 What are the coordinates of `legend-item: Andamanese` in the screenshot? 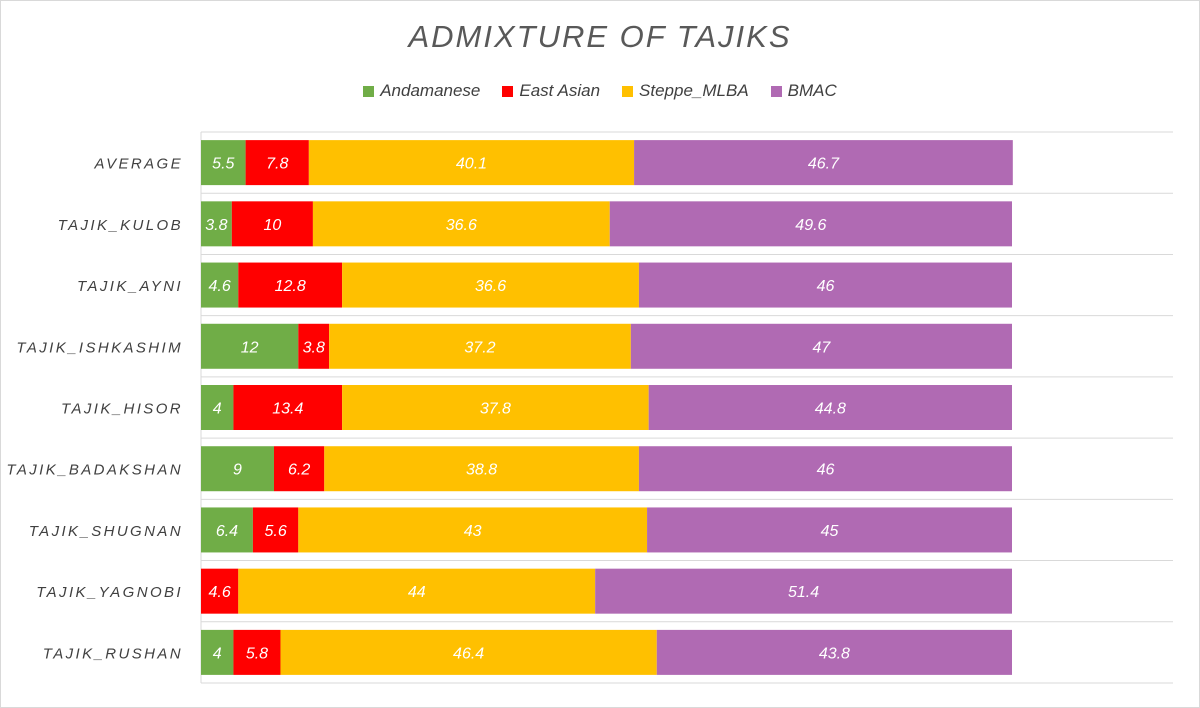 It's located at (421, 91).